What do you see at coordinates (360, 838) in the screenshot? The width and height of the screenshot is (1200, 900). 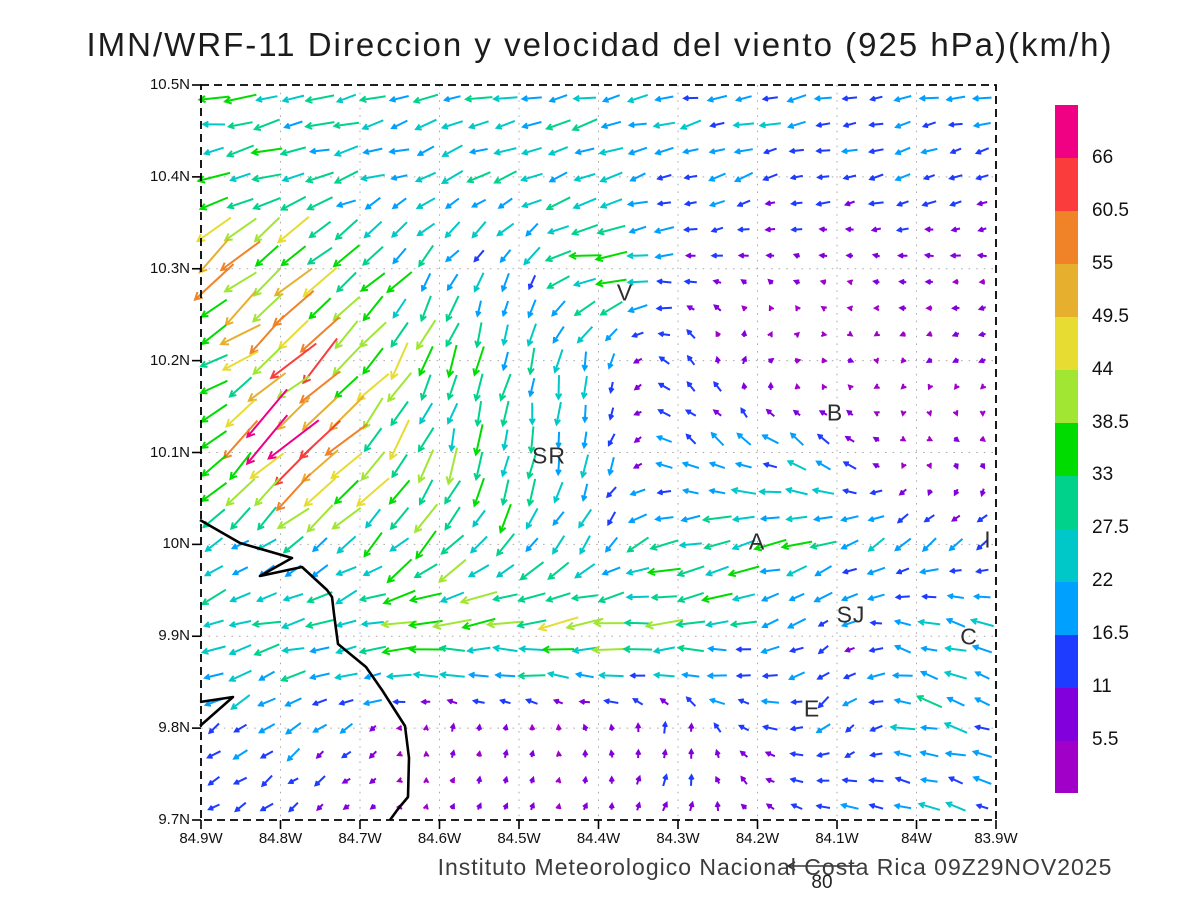 I see `x-tick-label: 84.7W` at bounding box center [360, 838].